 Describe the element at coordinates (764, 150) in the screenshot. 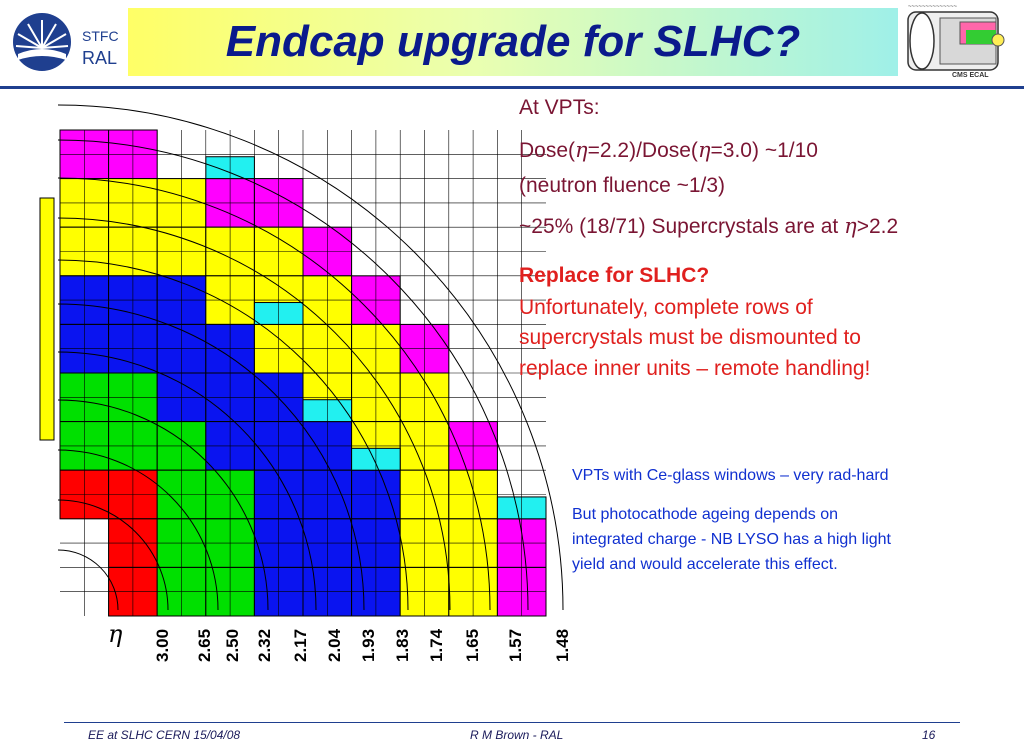

I see `note-dose-part-c: =3.0) ~1/10` at that location.